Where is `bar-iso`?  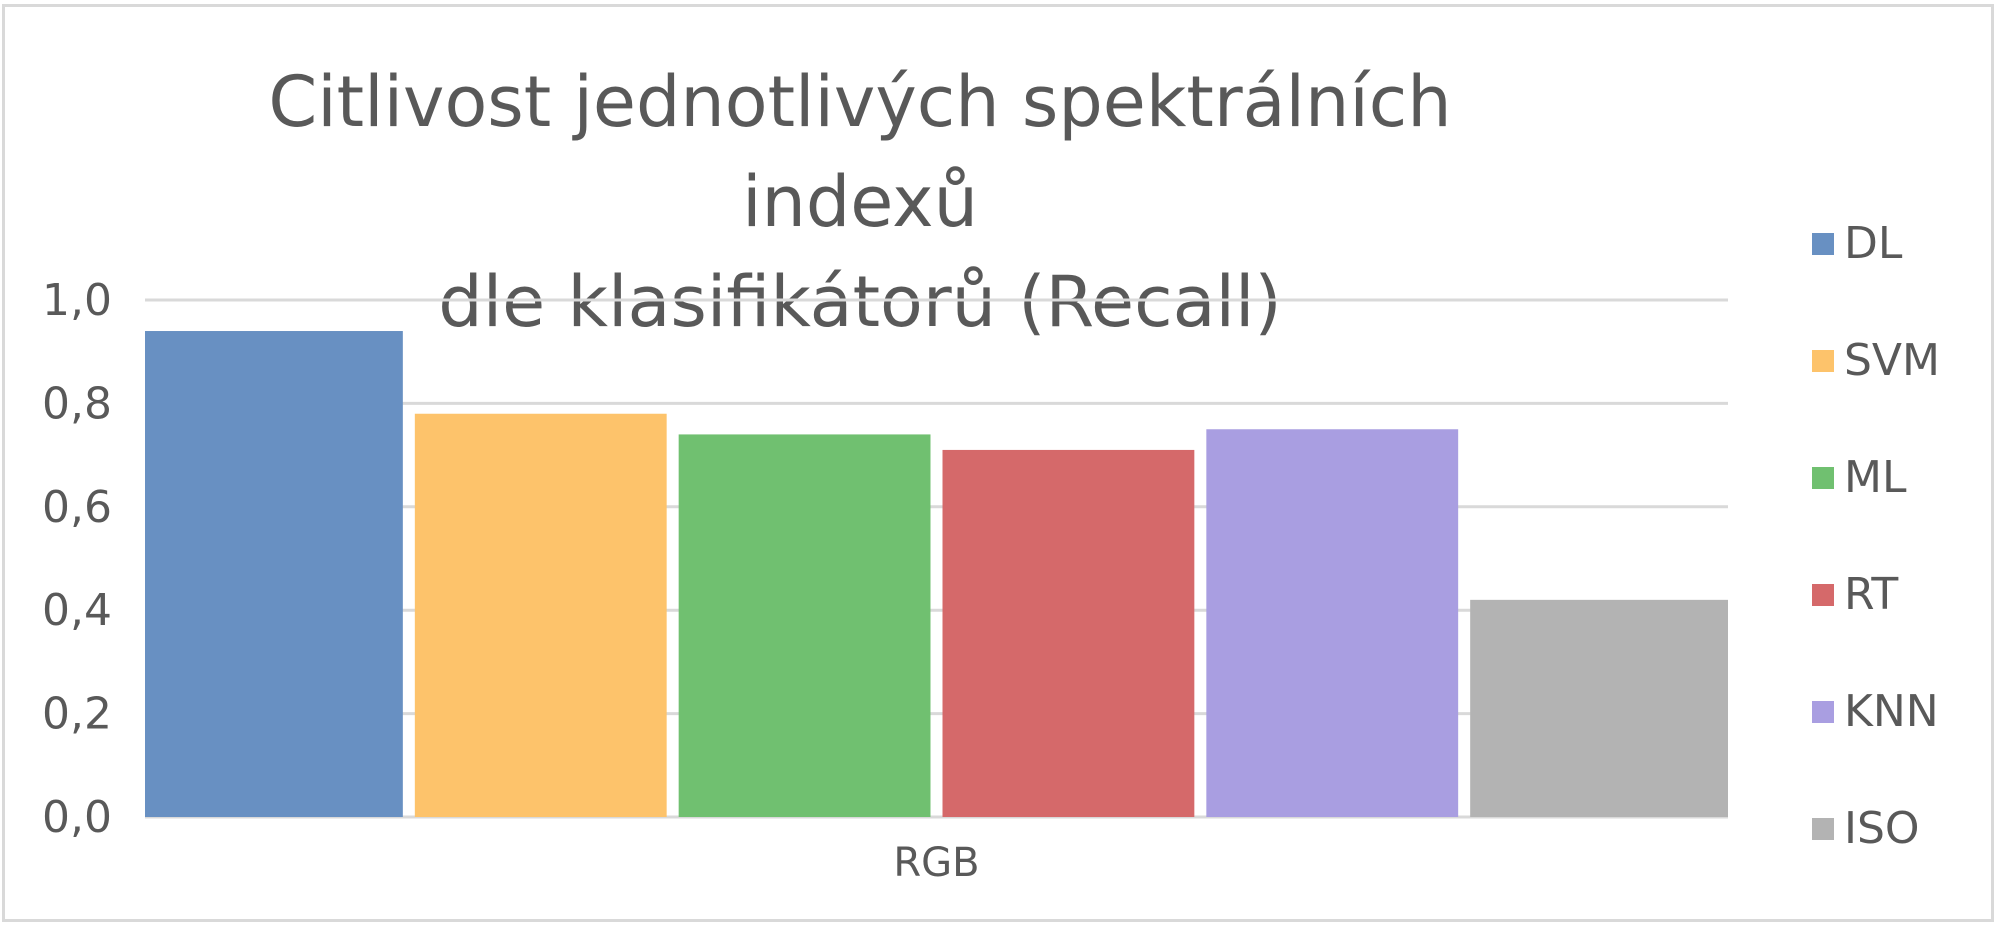 bar-iso is located at coordinates (1599, 708).